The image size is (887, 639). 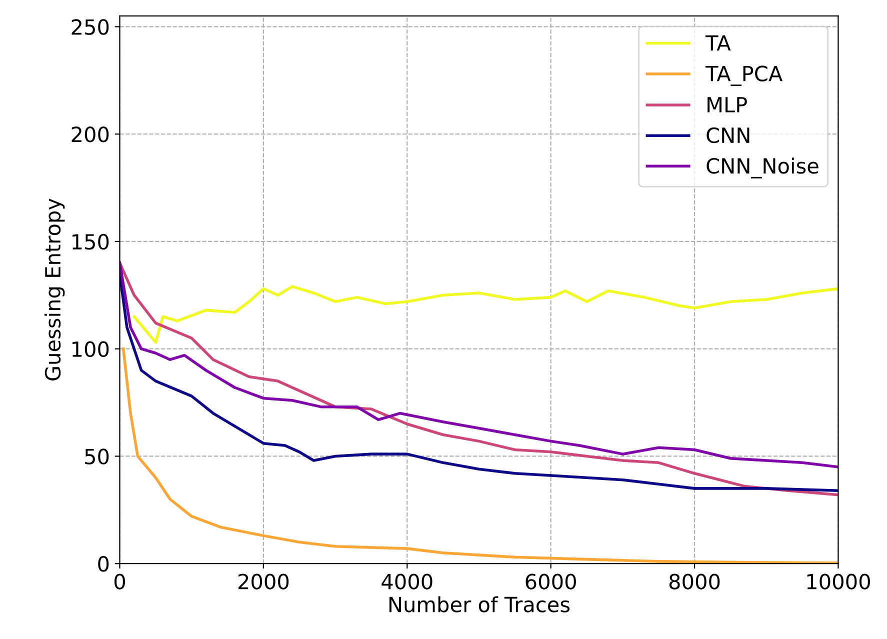 I want to click on x-tick-label: 2000, so click(x=263, y=582).